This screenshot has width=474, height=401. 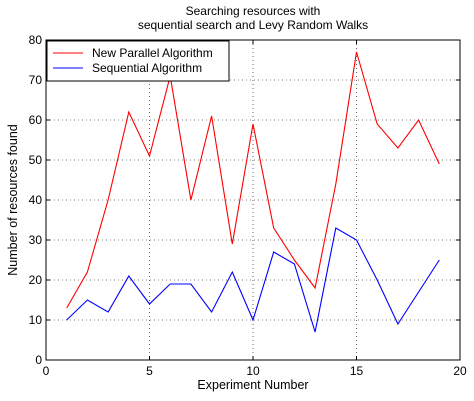 What do you see at coordinates (357, 371) in the screenshot?
I see `x-tick-label: 15` at bounding box center [357, 371].